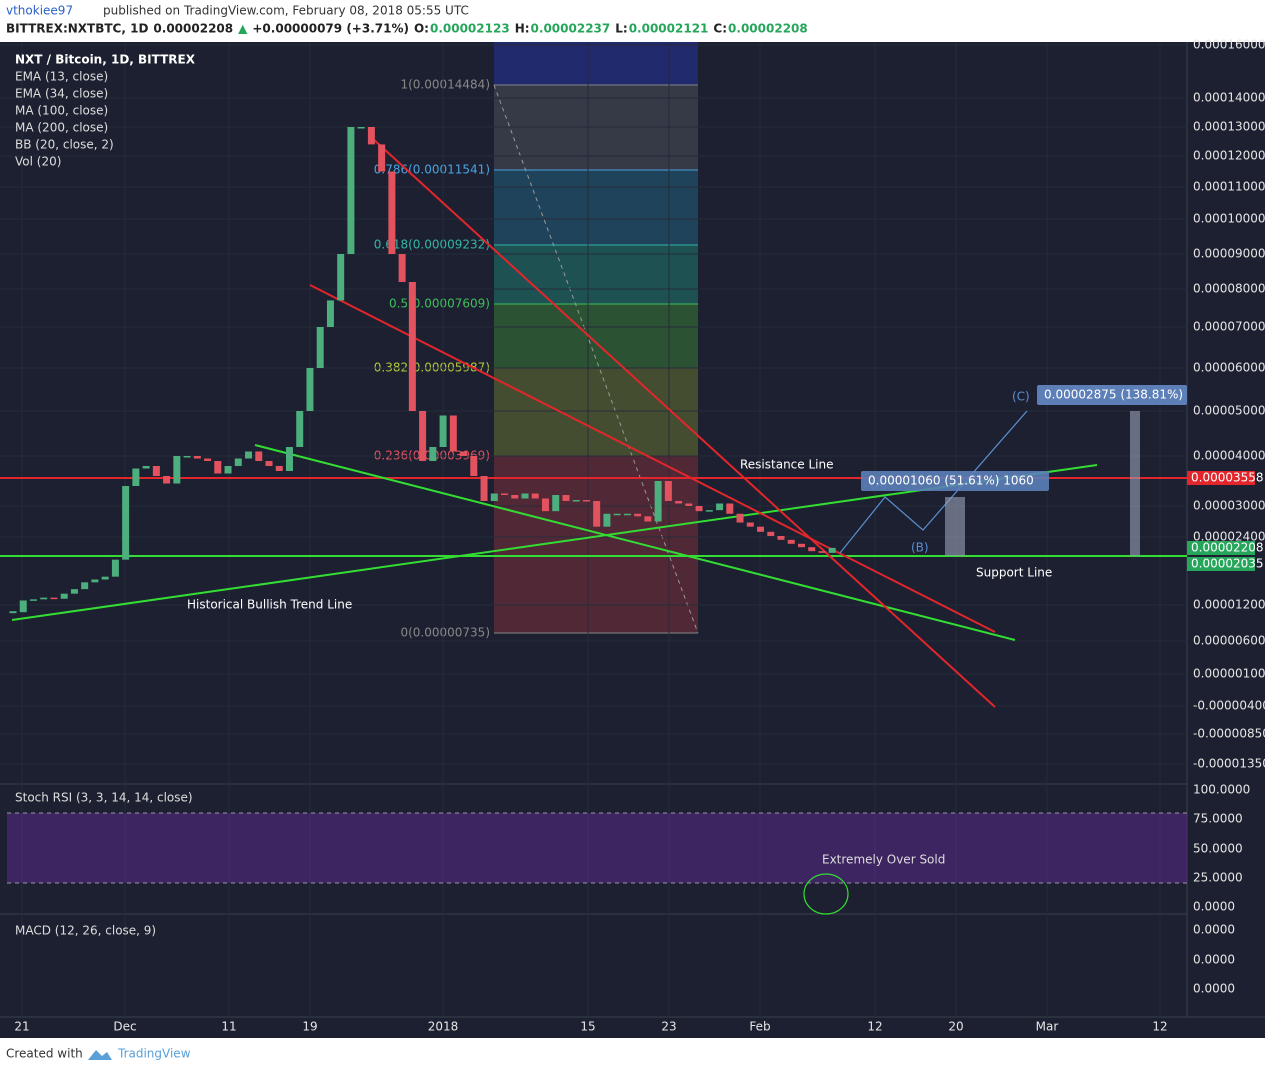 The width and height of the screenshot is (1265, 1072). I want to click on annotation: Historical Bullish Trend Line, so click(269, 605).